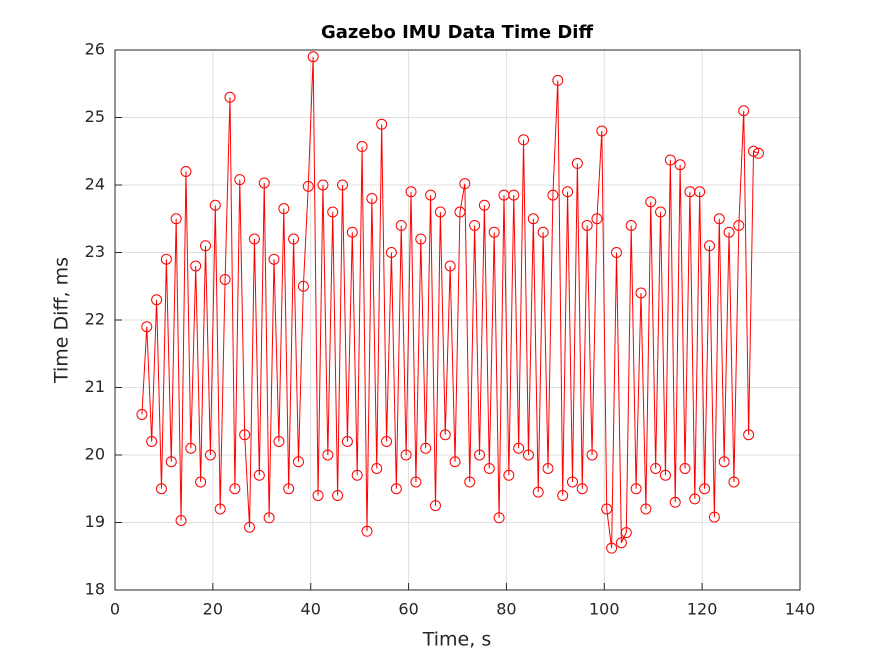 This screenshot has height=663, width=884. Describe the element at coordinates (457, 32) in the screenshot. I see `chart-title: Gazebo IMU Data Time Diff` at that location.